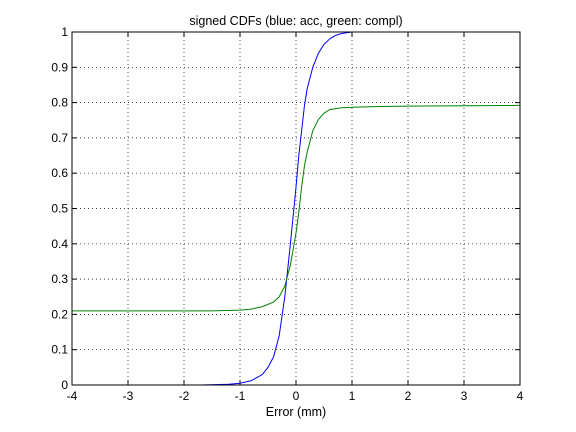  What do you see at coordinates (352, 396) in the screenshot?
I see `x-tick-label: 1` at bounding box center [352, 396].